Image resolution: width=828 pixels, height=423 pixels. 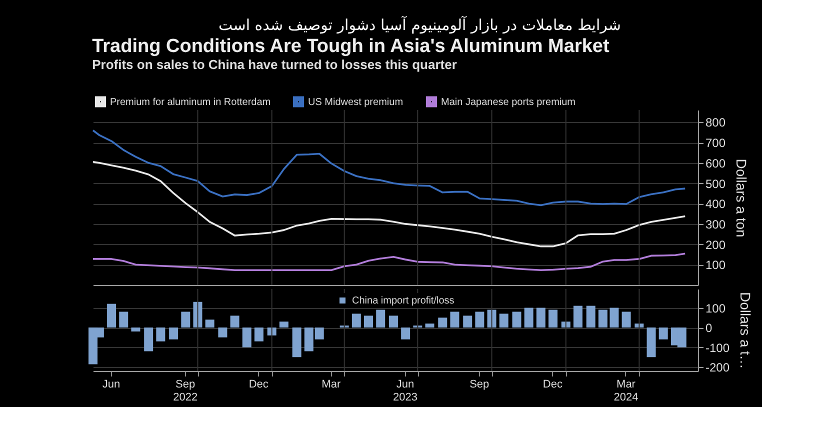 What do you see at coordinates (716, 224) in the screenshot?
I see `y-tick-label: 300` at bounding box center [716, 224].